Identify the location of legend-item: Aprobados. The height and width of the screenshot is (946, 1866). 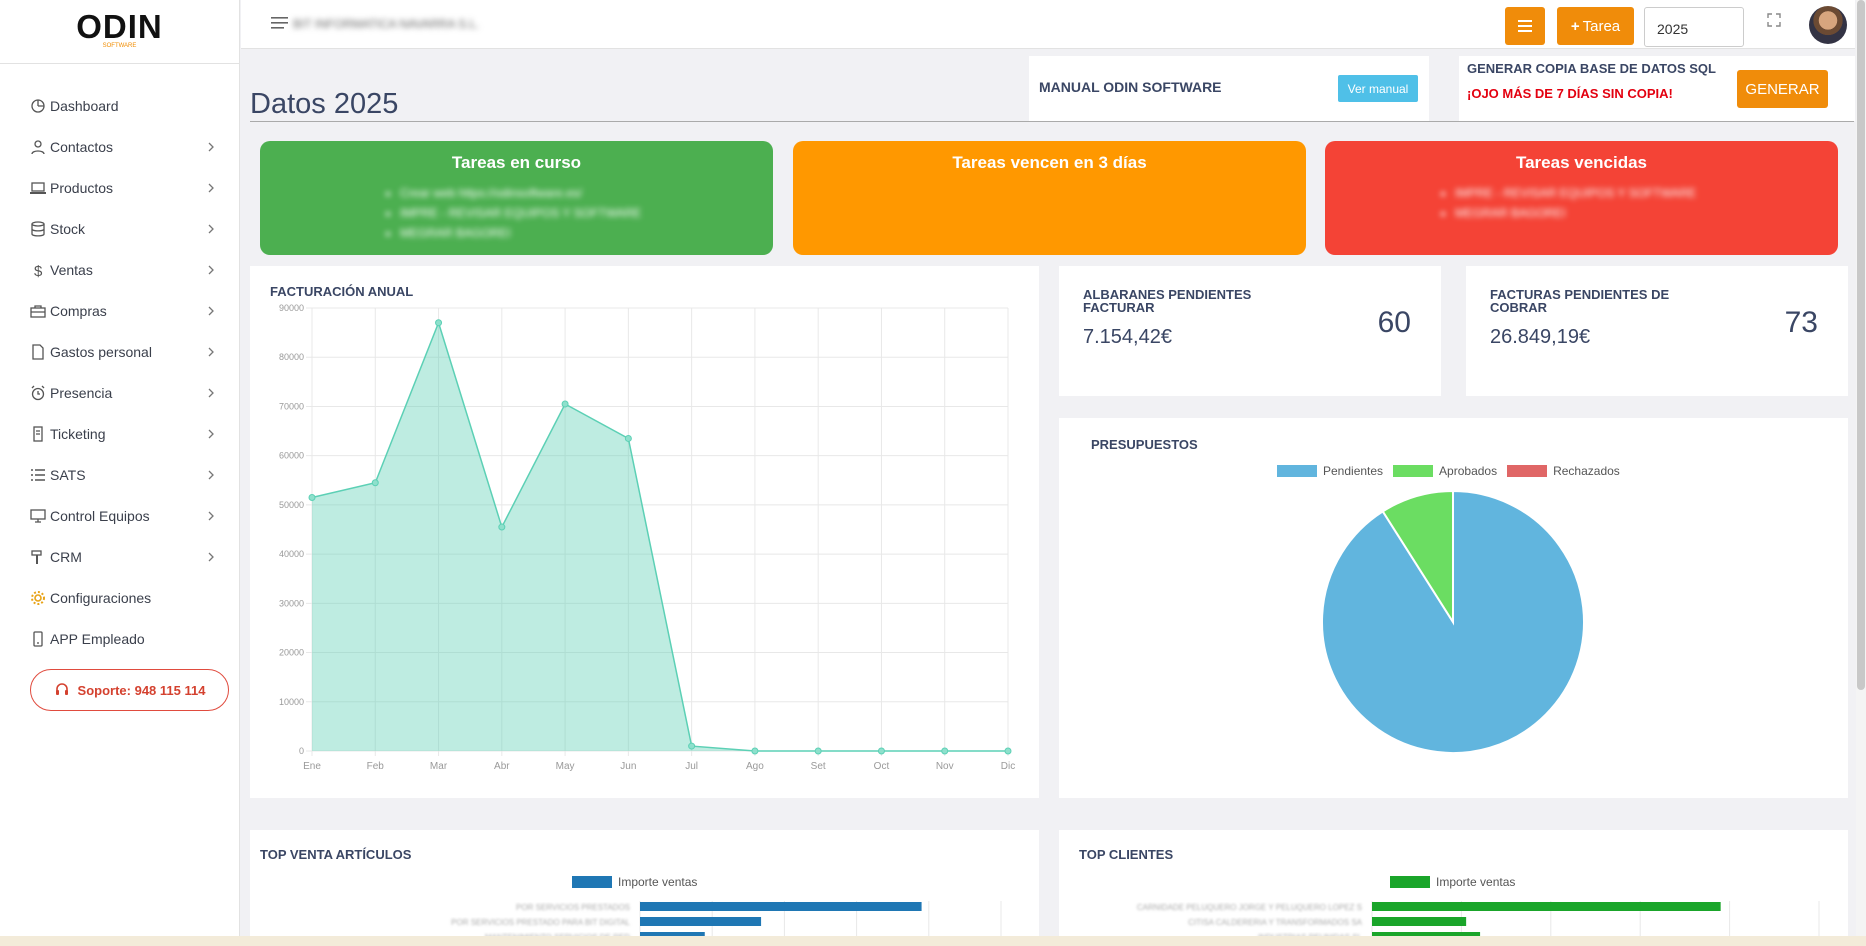
(1445, 471).